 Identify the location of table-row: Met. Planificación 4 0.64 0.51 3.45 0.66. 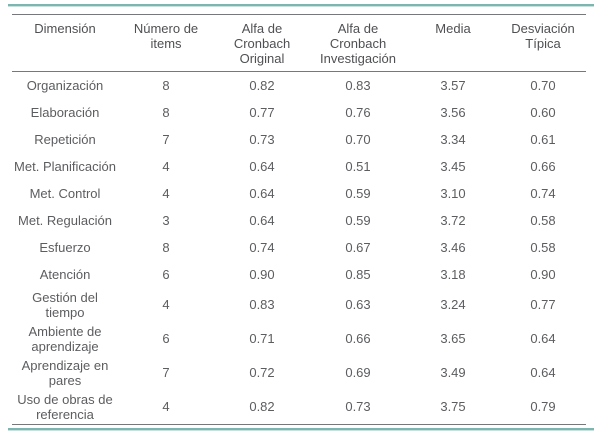
(299, 166).